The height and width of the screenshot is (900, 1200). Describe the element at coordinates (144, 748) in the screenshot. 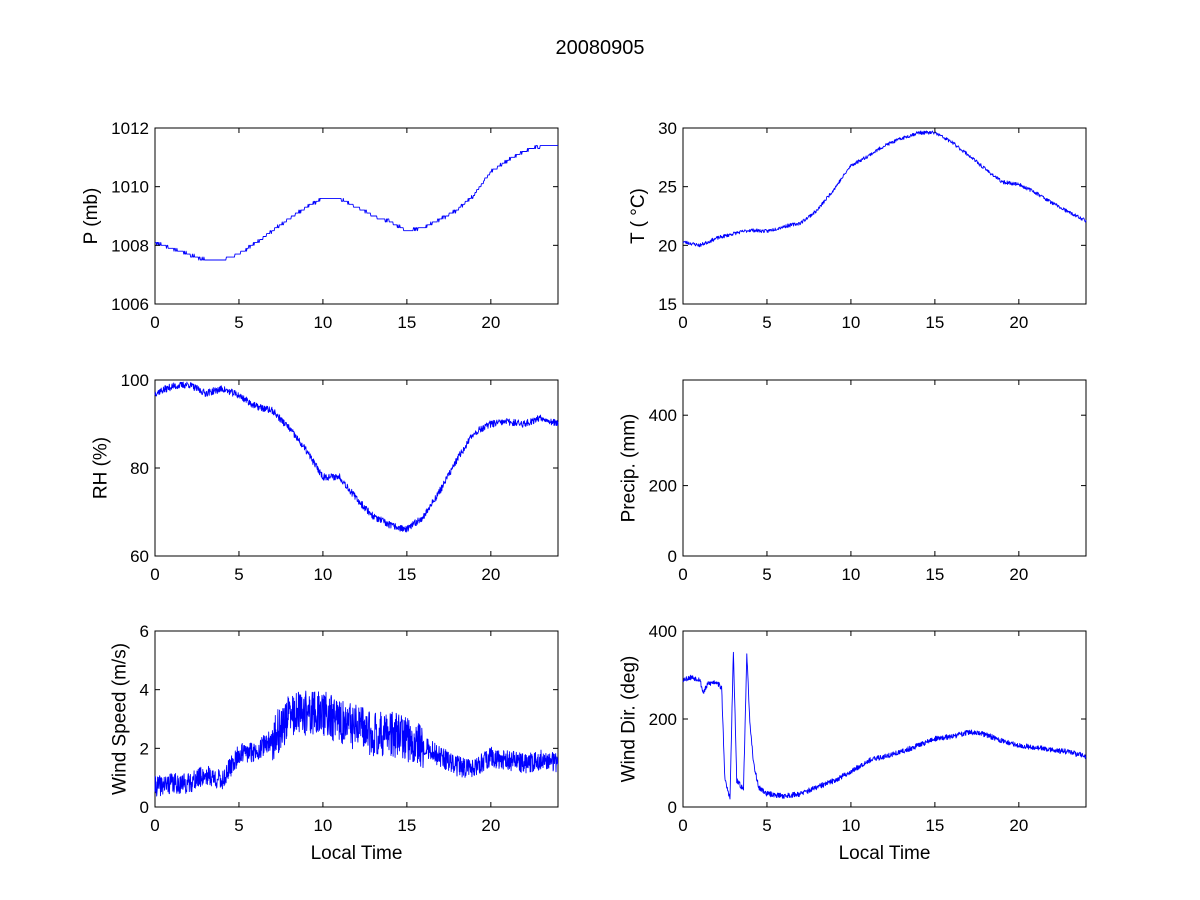

I see `y-tick-label: 2` at that location.